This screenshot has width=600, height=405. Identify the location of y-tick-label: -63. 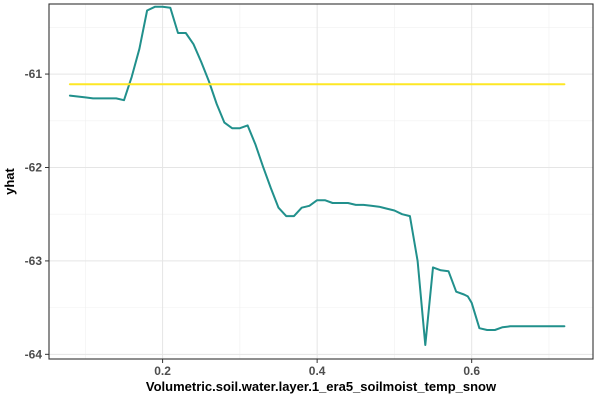
(34, 261).